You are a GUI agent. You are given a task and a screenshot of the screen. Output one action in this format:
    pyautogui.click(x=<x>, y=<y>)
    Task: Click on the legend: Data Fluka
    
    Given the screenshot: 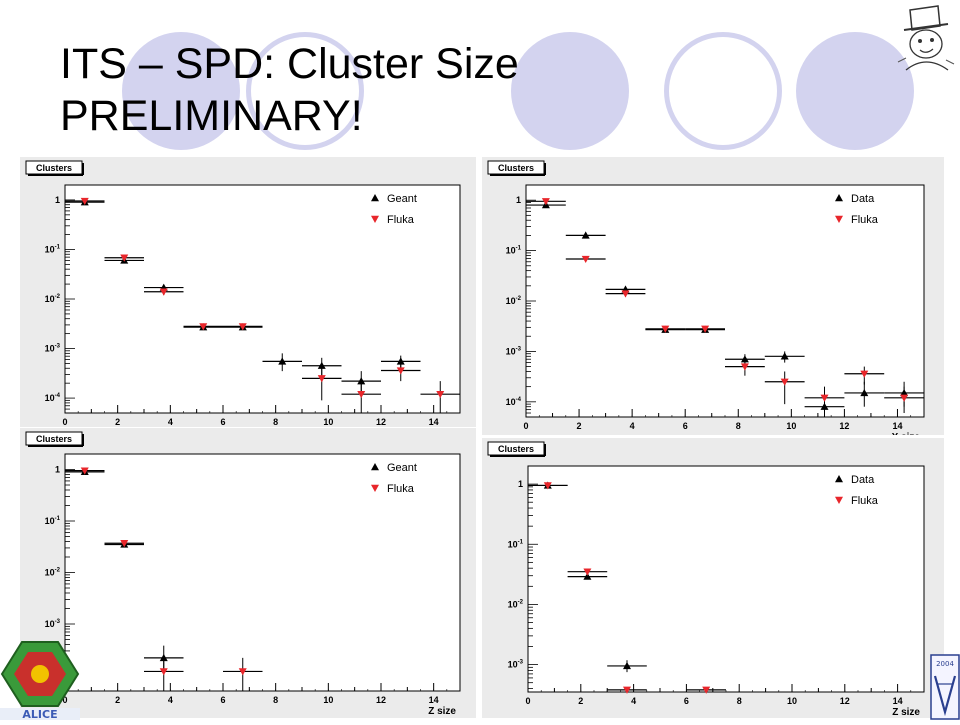 What is the action you would take?
    pyautogui.click(x=871, y=208)
    